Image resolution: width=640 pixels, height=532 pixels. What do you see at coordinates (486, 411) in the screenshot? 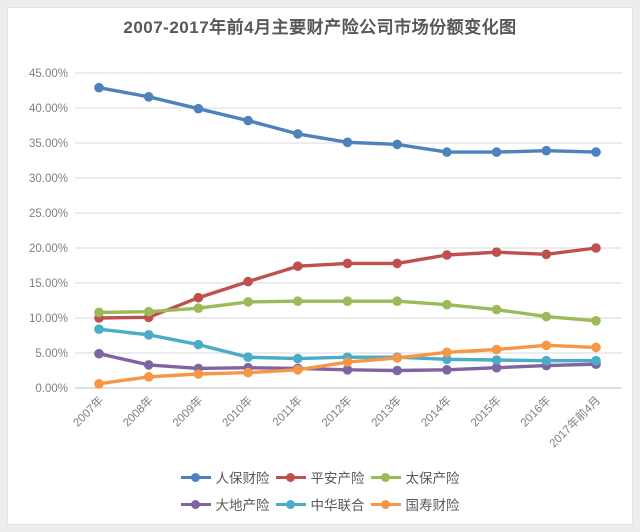
I see `x-axis-tick-label: 2015年` at bounding box center [486, 411].